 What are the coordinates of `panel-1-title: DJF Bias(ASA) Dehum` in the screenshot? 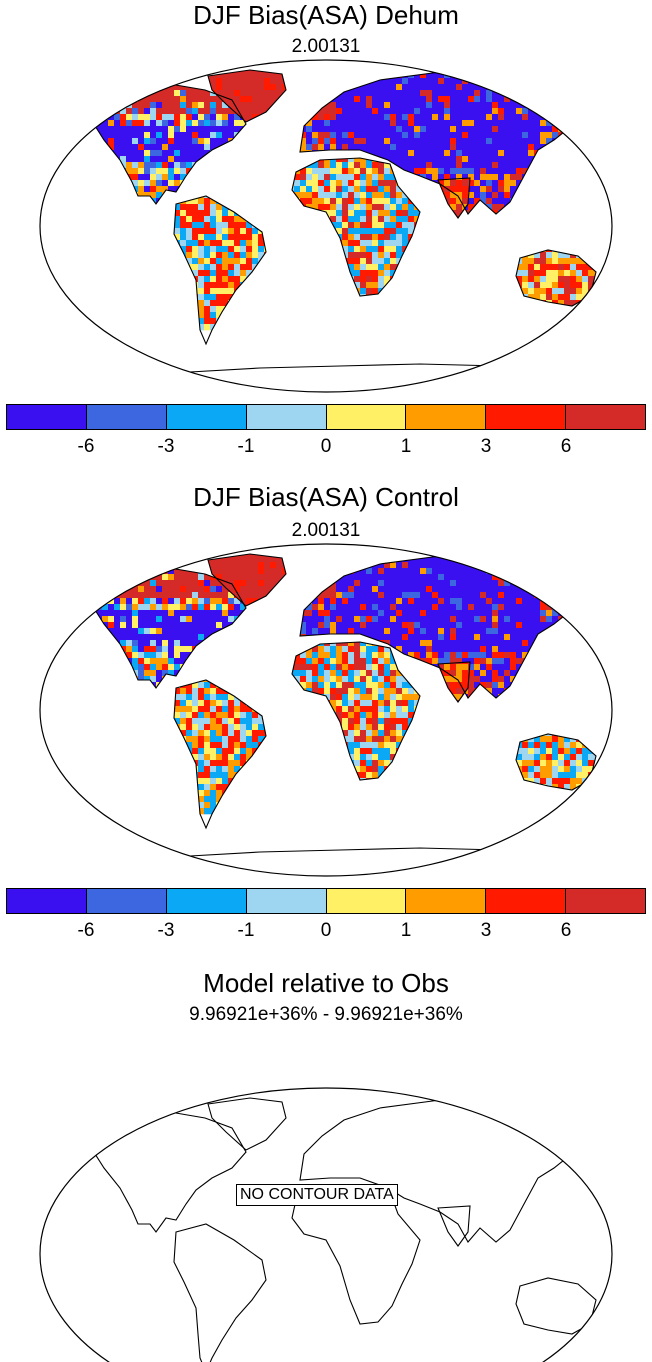 It's located at (326, 15).